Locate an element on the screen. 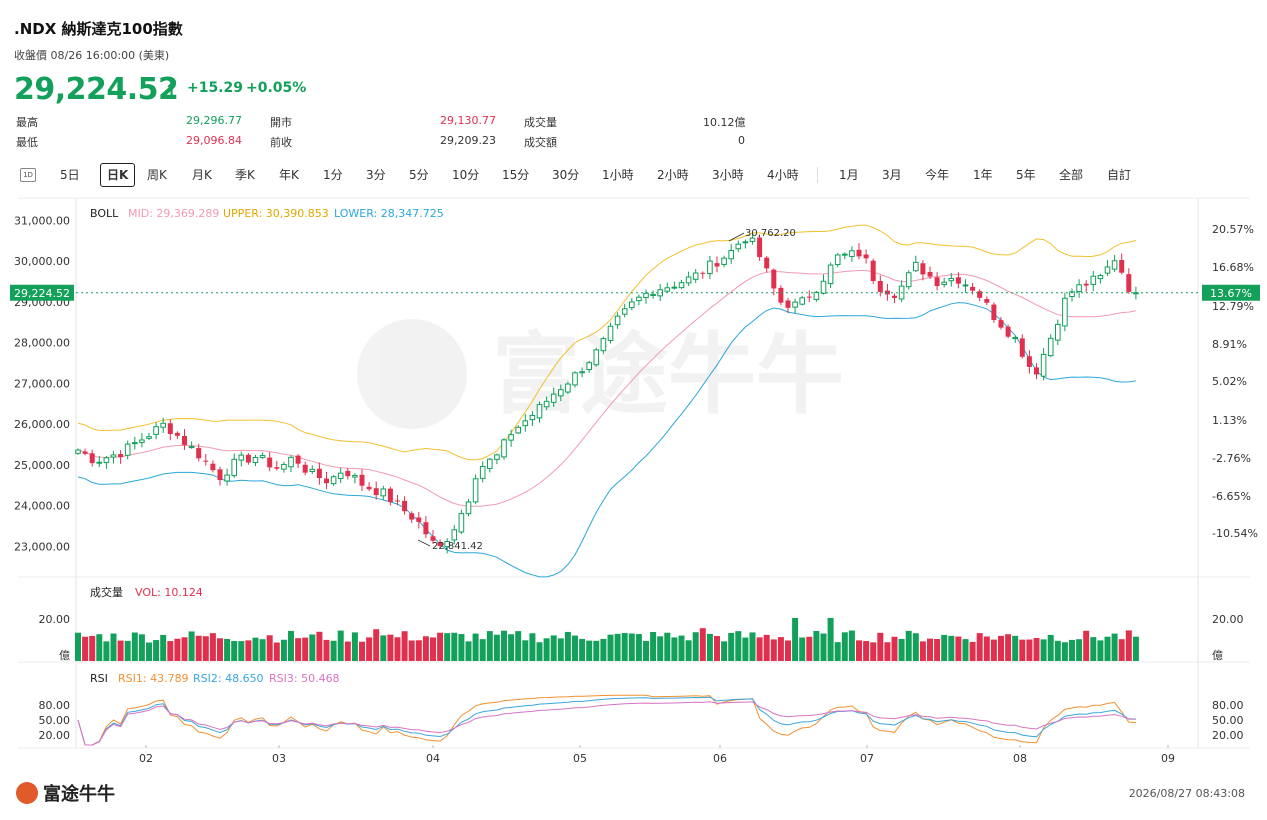 The image size is (1267, 820). period-tab-6: 1分 is located at coordinates (333, 175).